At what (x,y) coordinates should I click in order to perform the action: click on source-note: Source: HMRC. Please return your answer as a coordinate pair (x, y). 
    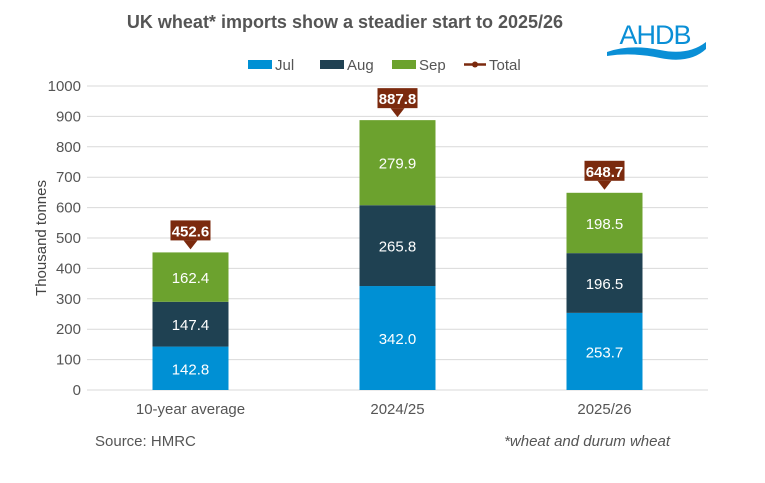
    Looking at the image, I should click on (145, 441).